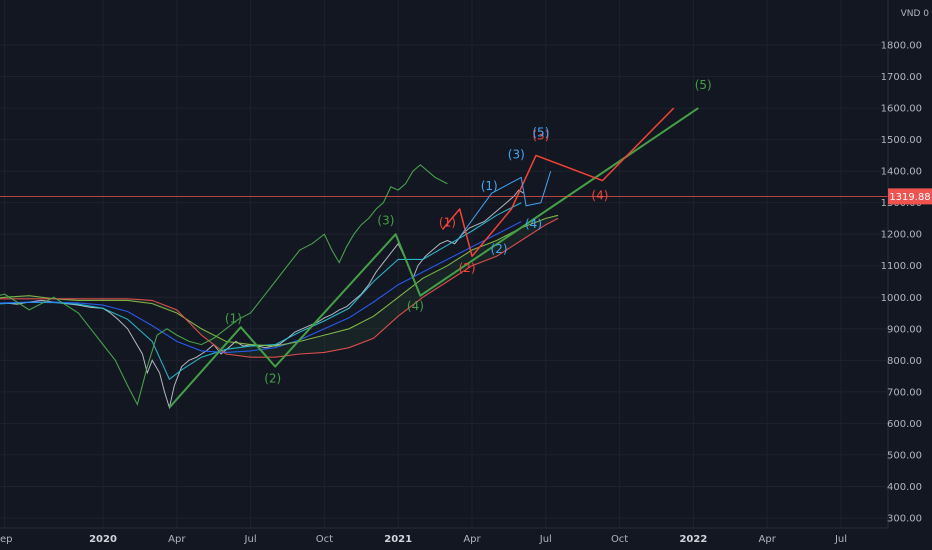 The height and width of the screenshot is (550, 932). Describe the element at coordinates (901, 172) in the screenshot. I see `y-tick-label: 1400.00` at that location.